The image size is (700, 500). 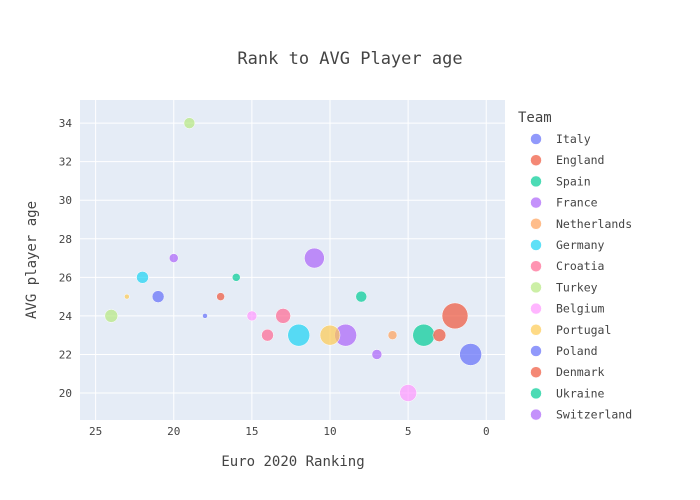 What do you see at coordinates (65, 354) in the screenshot?
I see `y-tick-label: 22` at bounding box center [65, 354].